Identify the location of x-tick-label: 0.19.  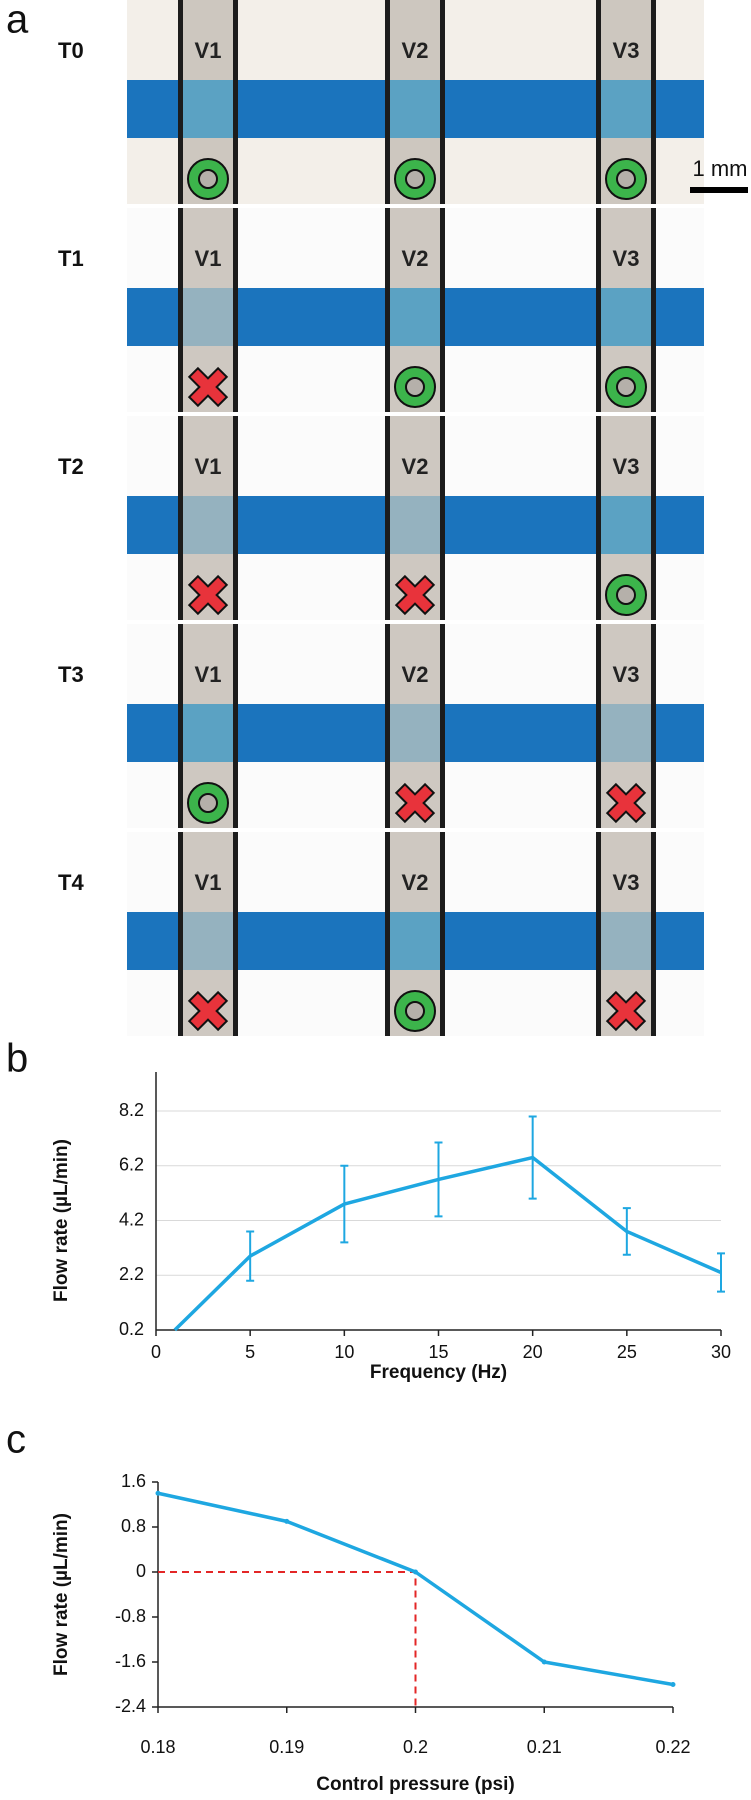
(286, 1747).